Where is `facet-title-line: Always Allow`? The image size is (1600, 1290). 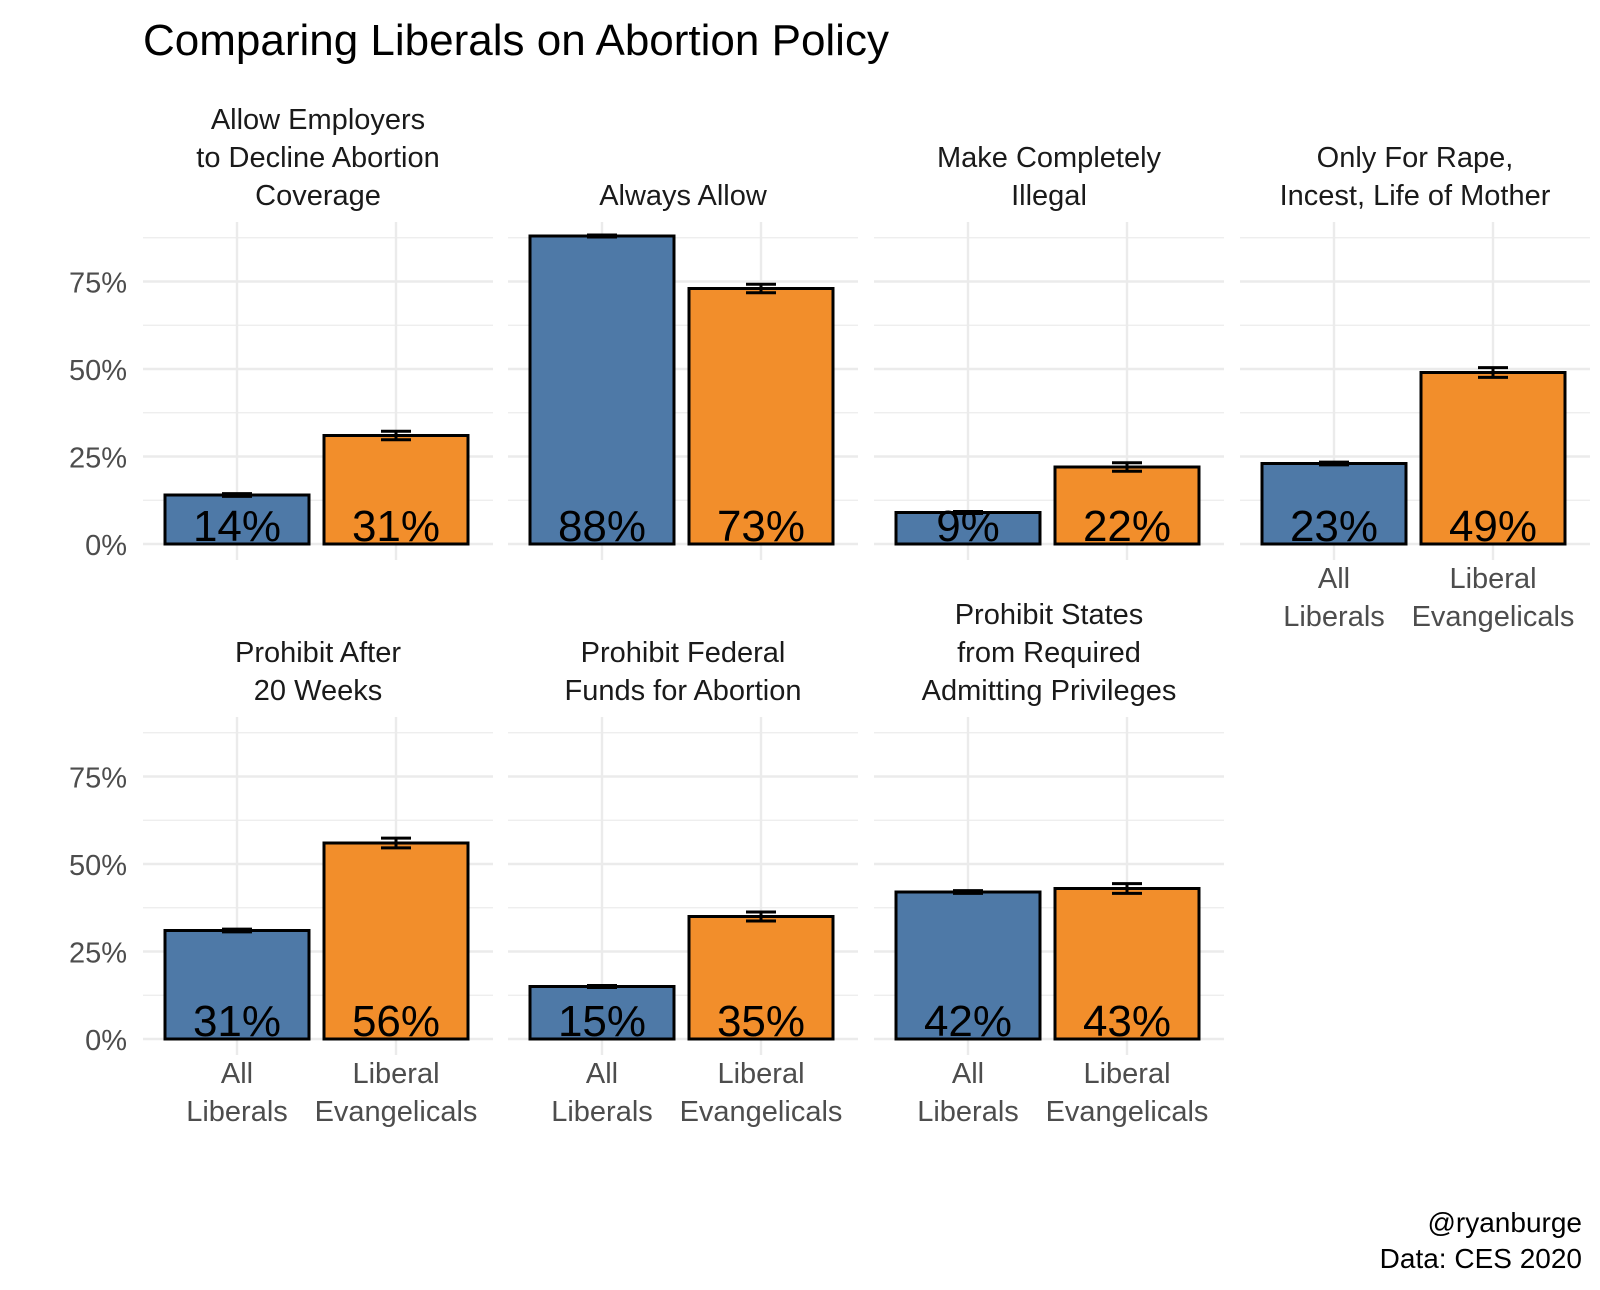
facet-title-line: Always Allow is located at coordinates (683, 196).